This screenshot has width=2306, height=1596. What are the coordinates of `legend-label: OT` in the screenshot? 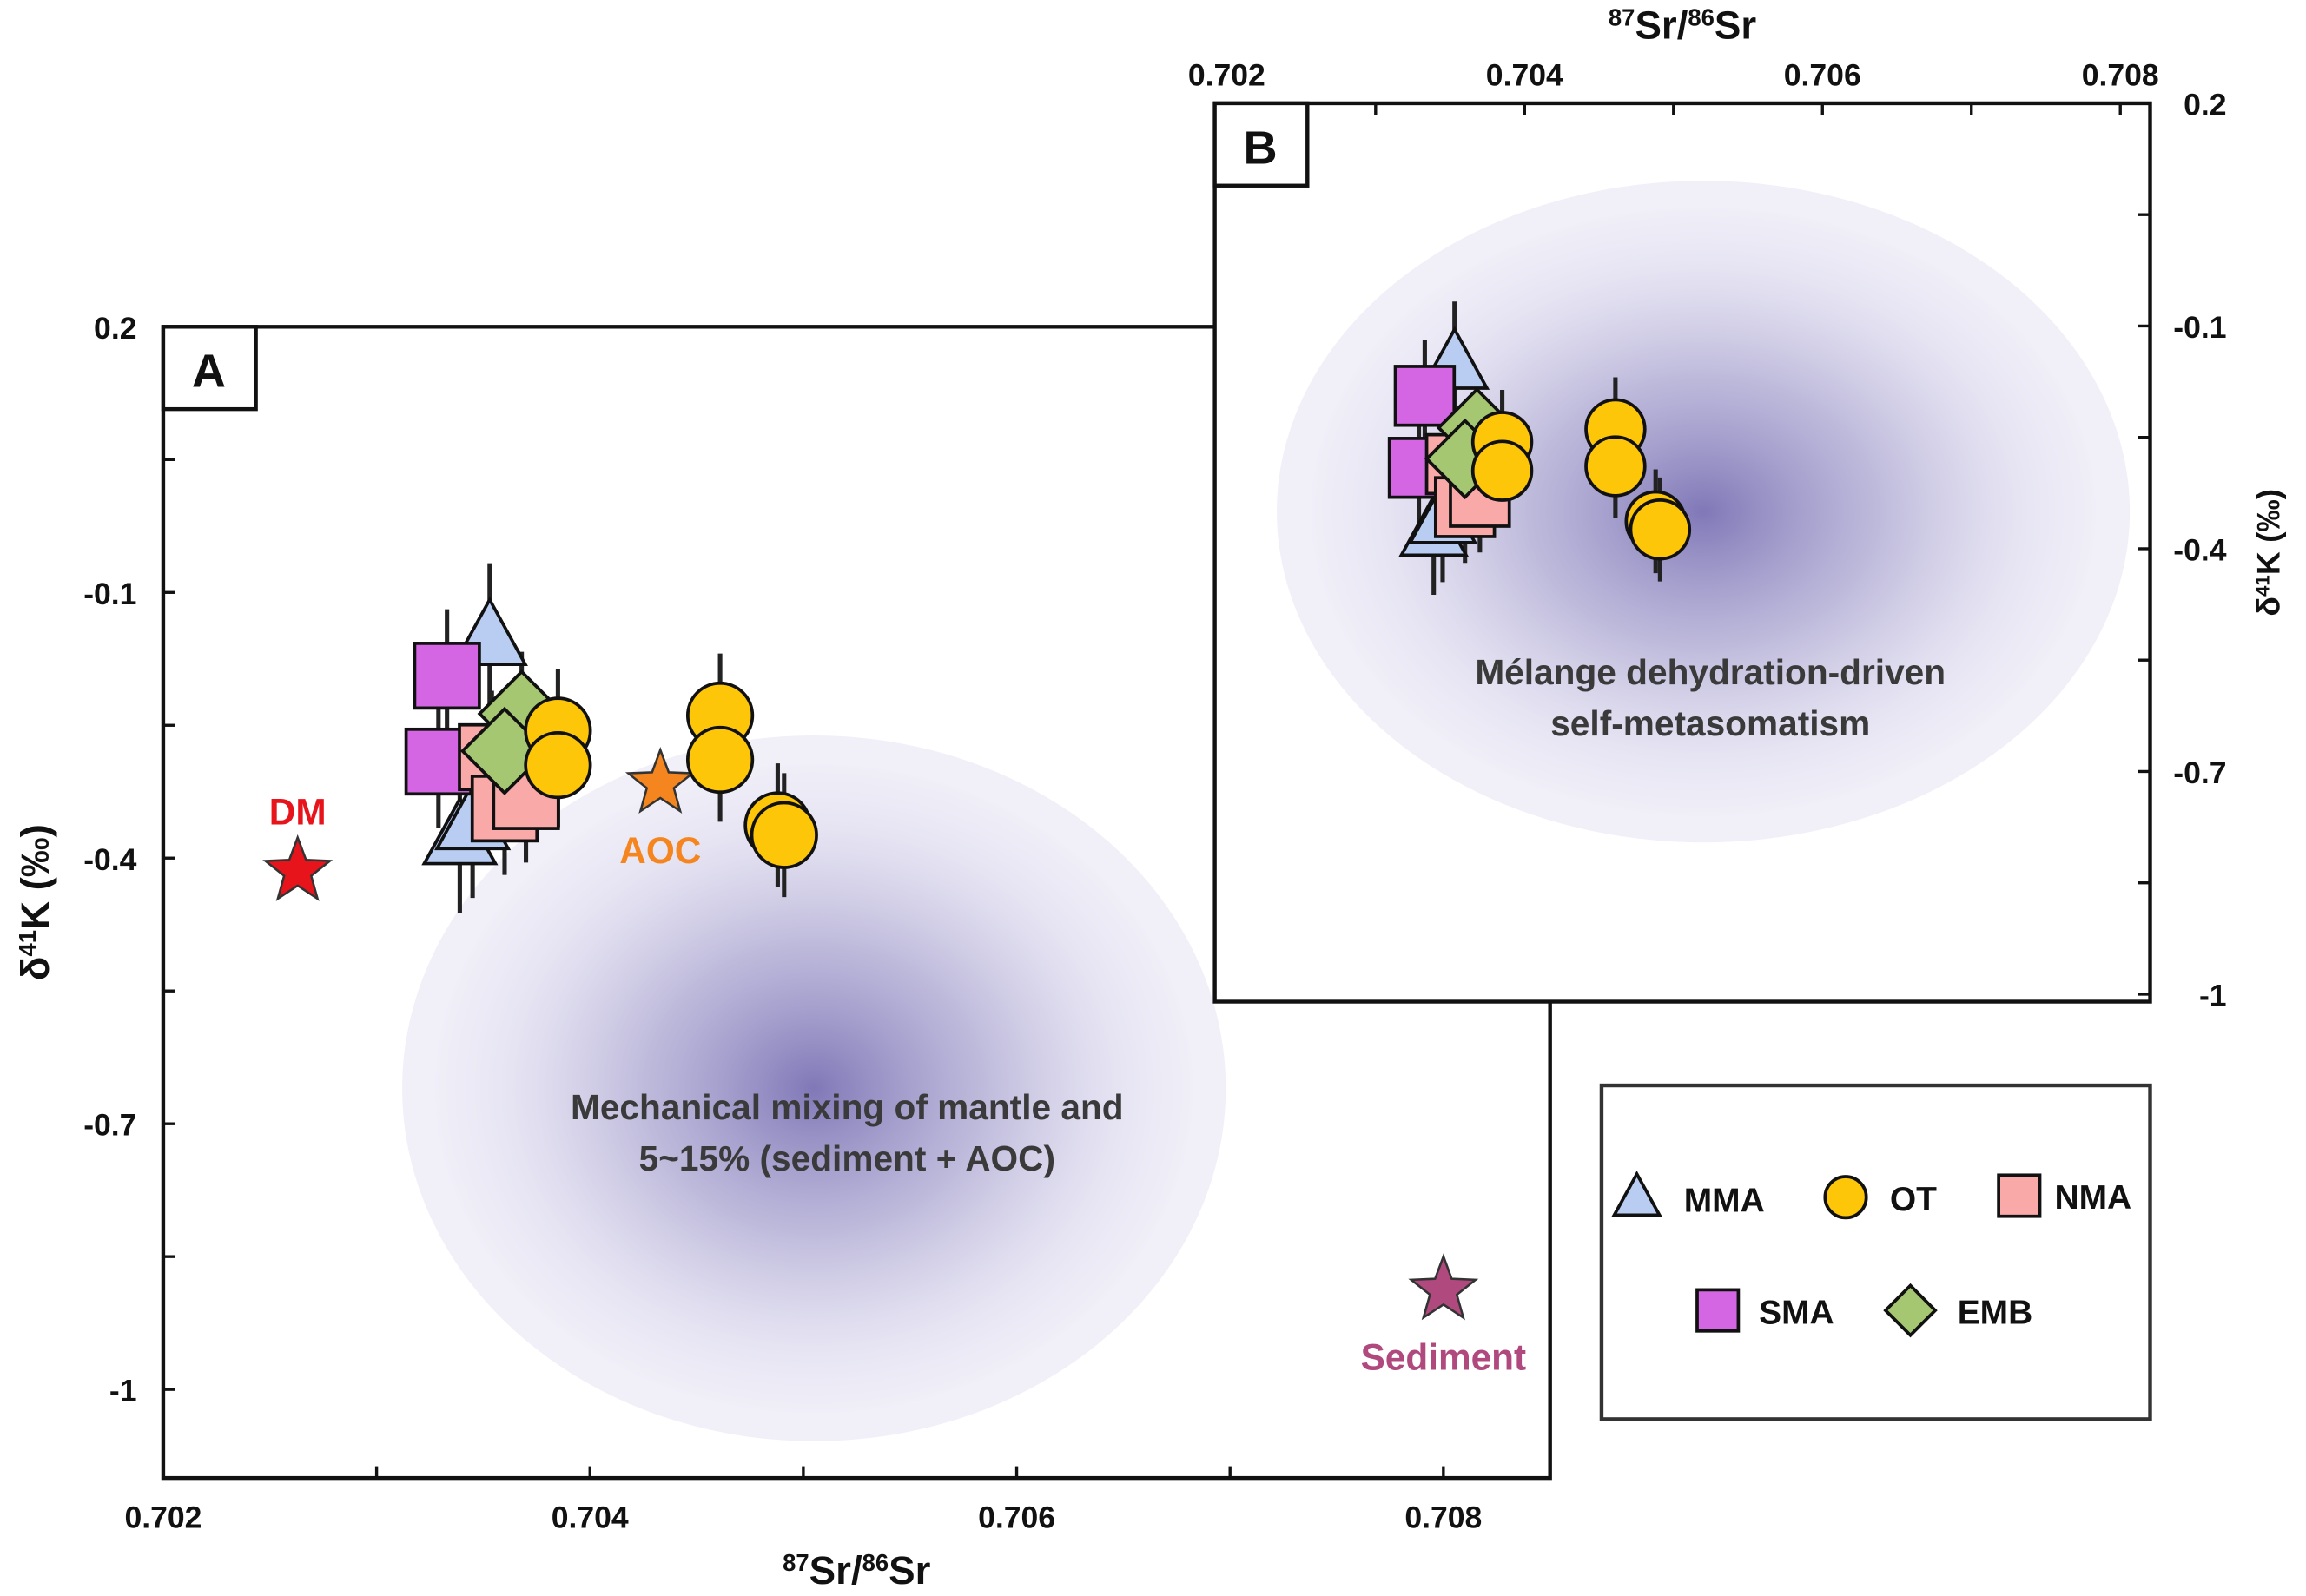 It's located at (1913, 1199).